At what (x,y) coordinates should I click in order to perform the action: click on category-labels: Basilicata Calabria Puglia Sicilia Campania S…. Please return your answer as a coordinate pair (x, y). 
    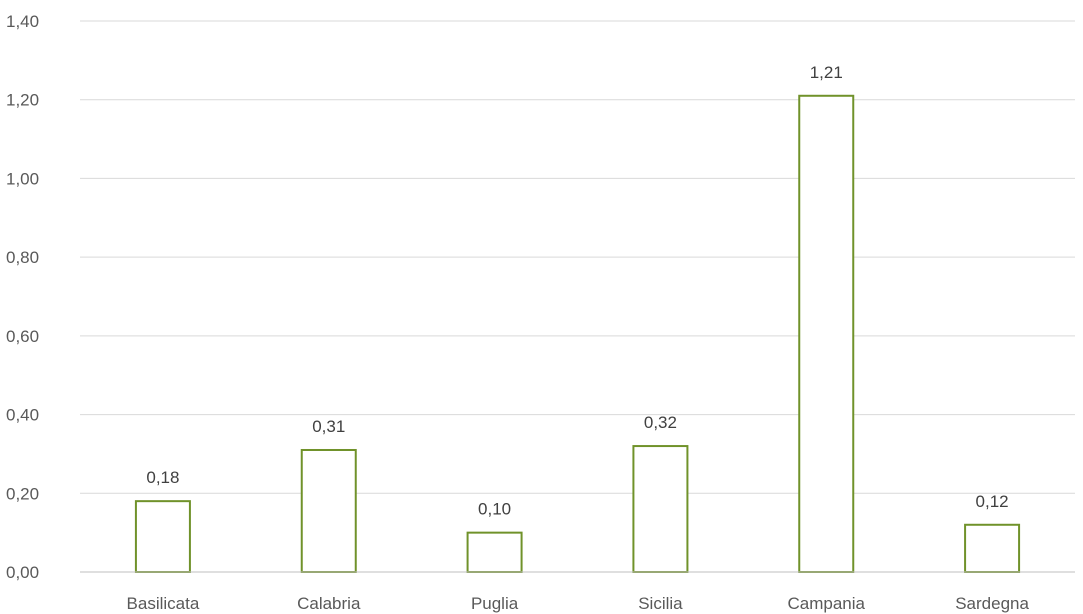
    Looking at the image, I should click on (578, 603).